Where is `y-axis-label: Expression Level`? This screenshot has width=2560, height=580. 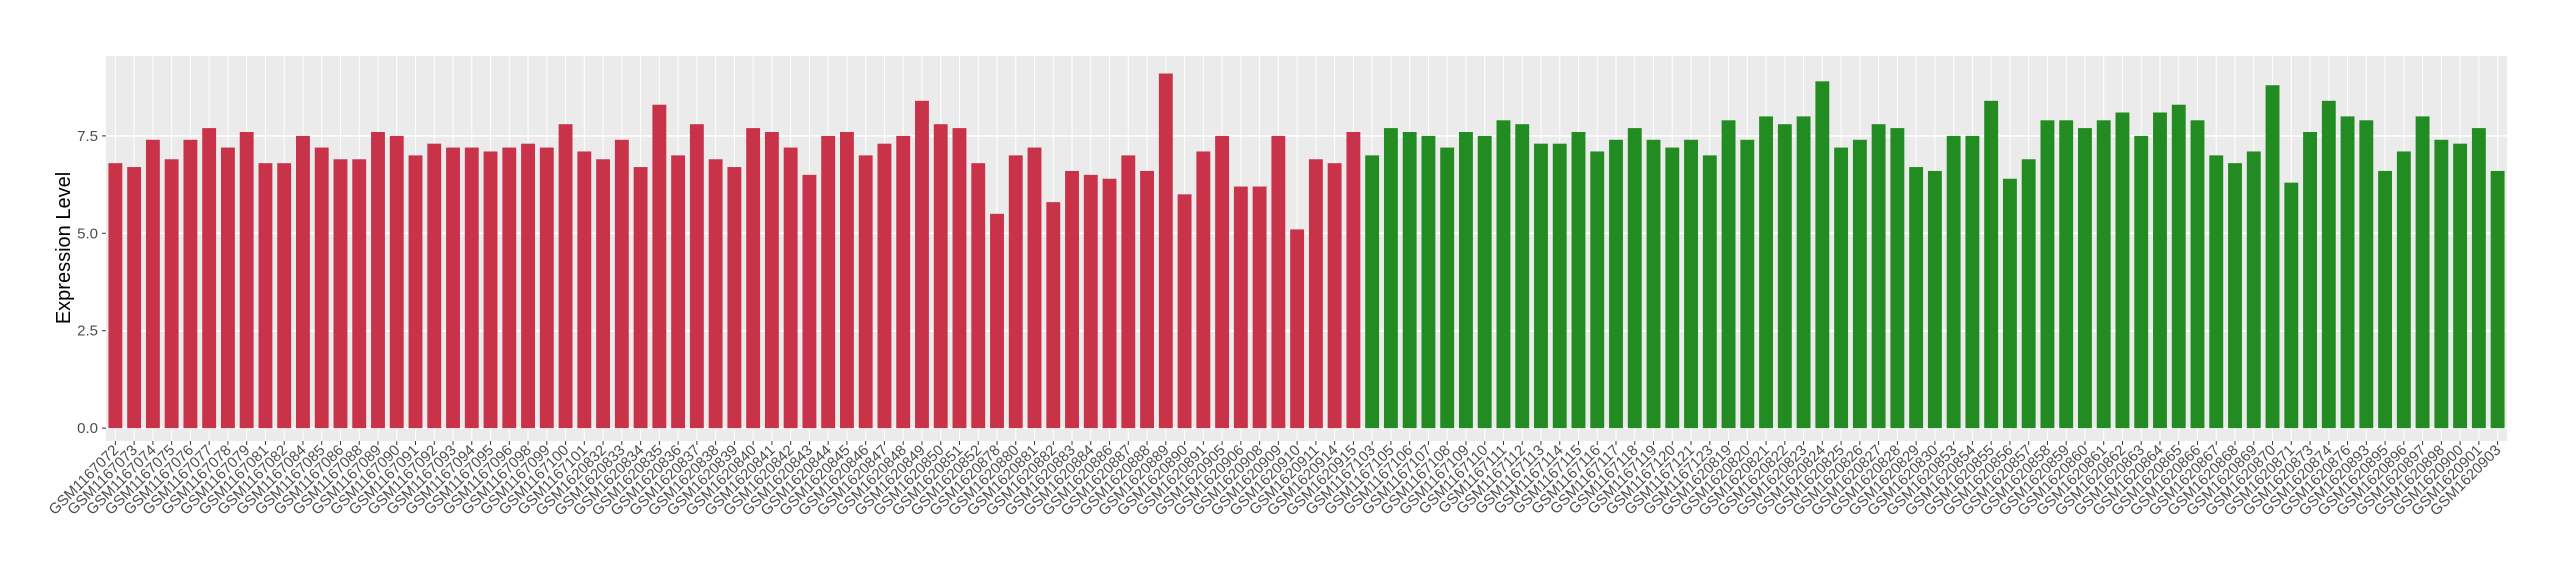
y-axis-label: Expression Level is located at coordinates (64, 248).